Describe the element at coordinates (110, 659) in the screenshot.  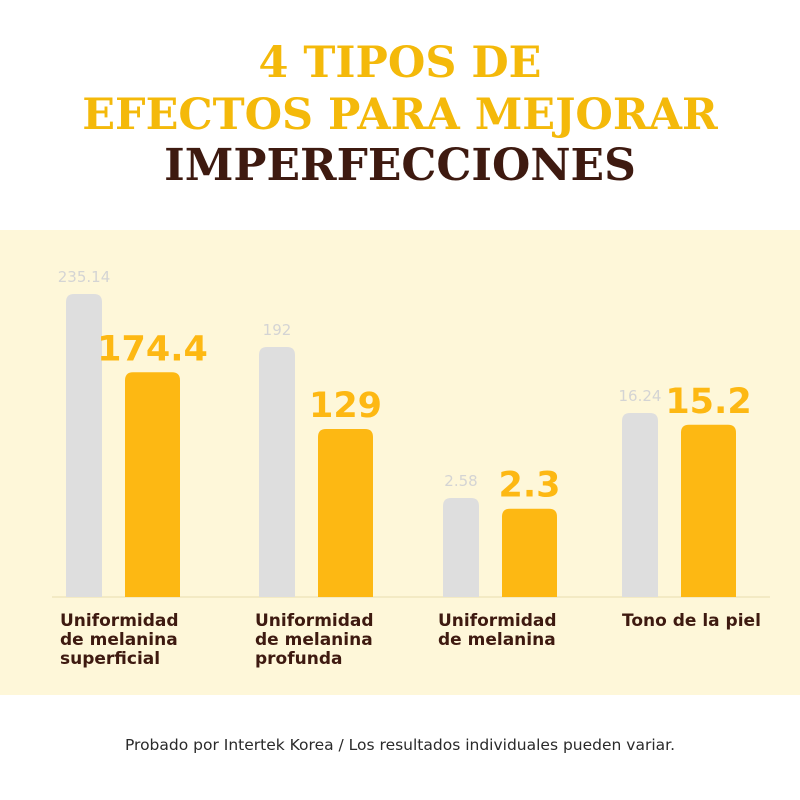
I see `category-label-line: superficial` at that location.